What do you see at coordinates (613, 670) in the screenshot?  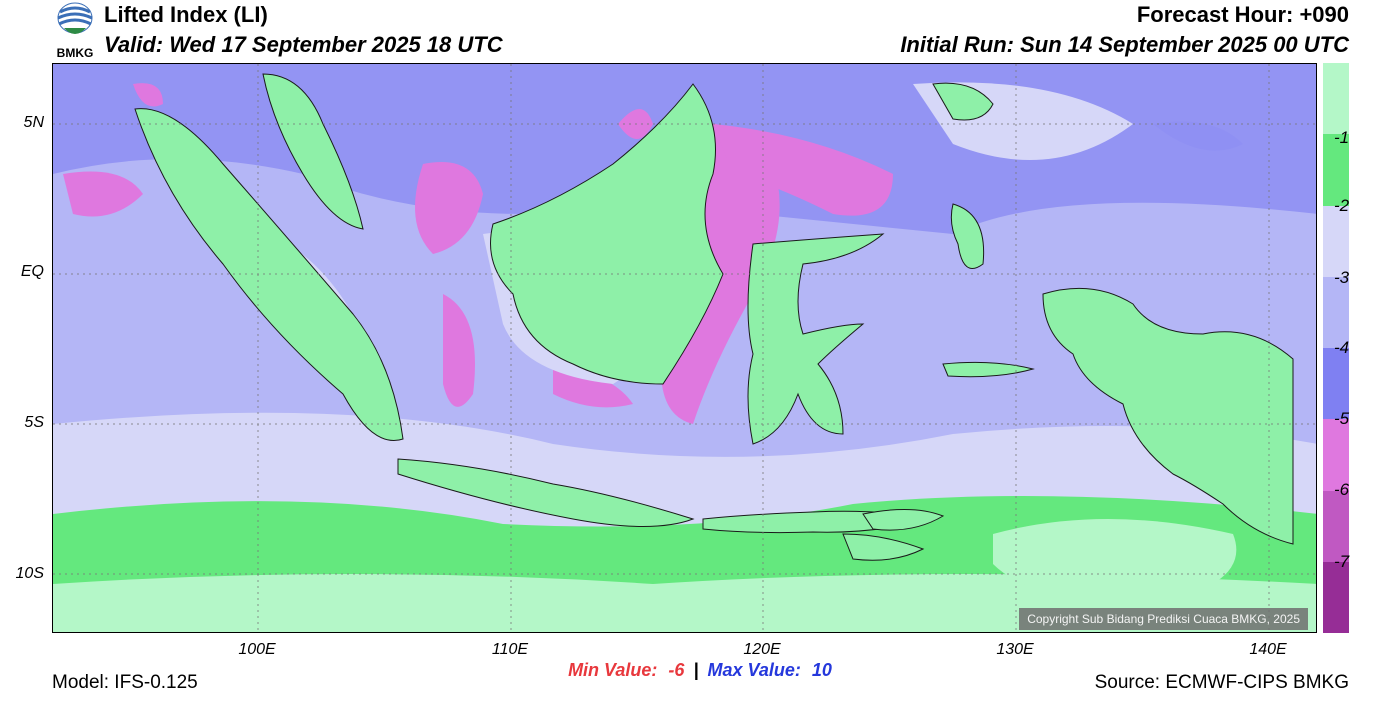 I see `min-label: Min Value:` at bounding box center [613, 670].